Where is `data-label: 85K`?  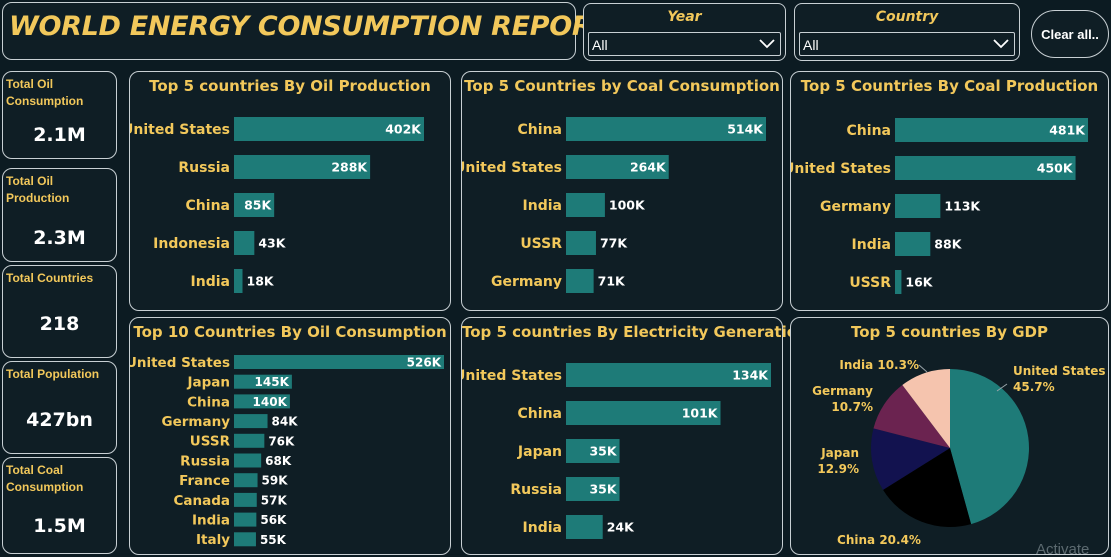 data-label: 85K is located at coordinates (258, 205).